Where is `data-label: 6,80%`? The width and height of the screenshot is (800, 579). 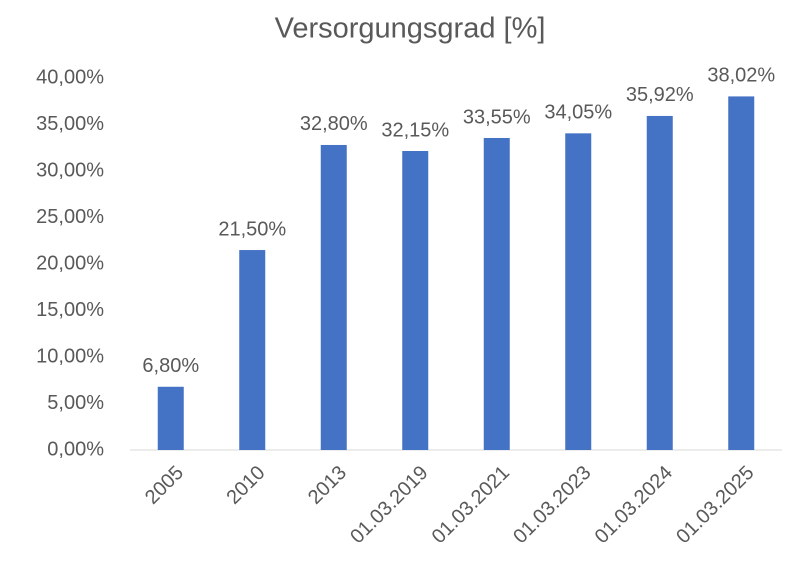 data-label: 6,80% is located at coordinates (170, 366).